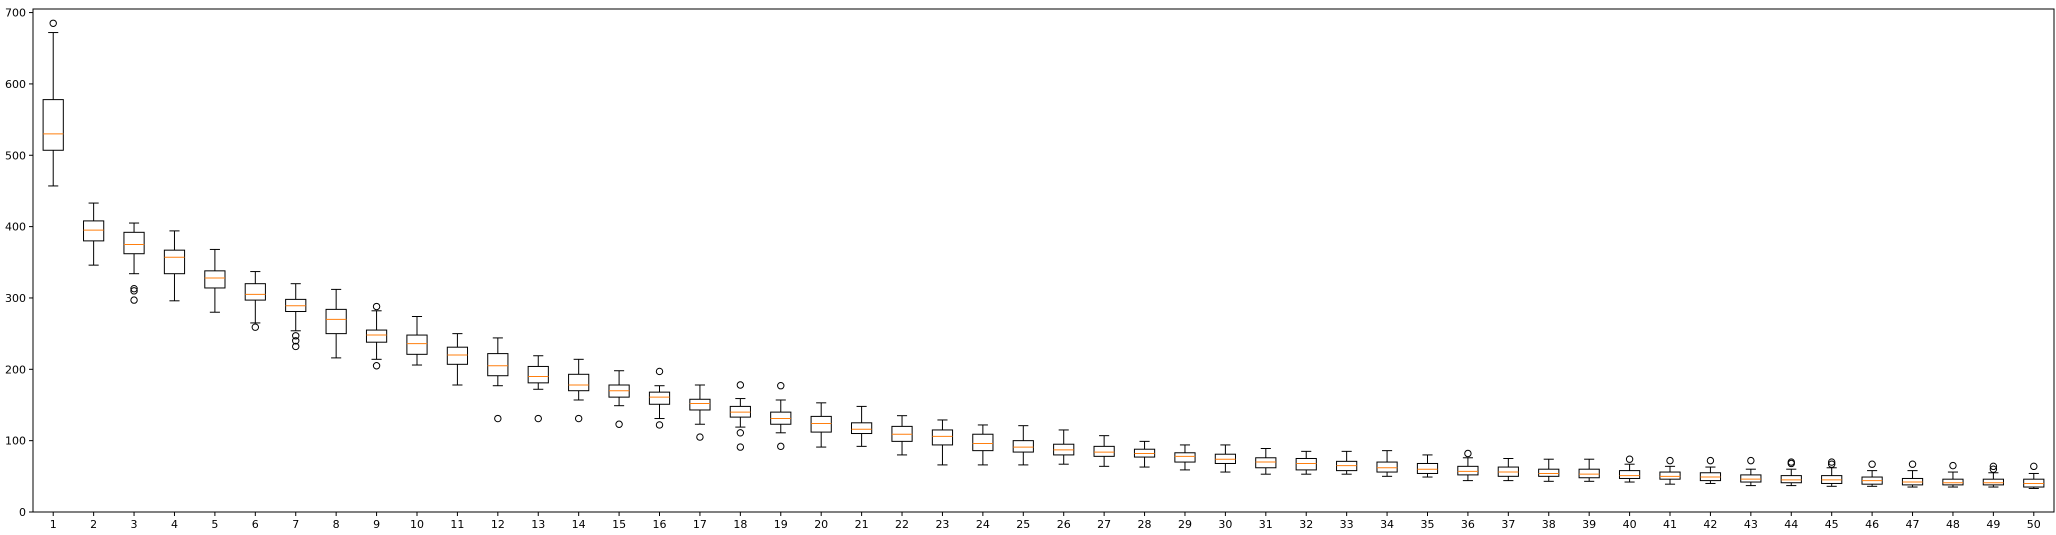  Describe the element at coordinates (1751, 524) in the screenshot. I see `x-tick-label: 43` at that location.